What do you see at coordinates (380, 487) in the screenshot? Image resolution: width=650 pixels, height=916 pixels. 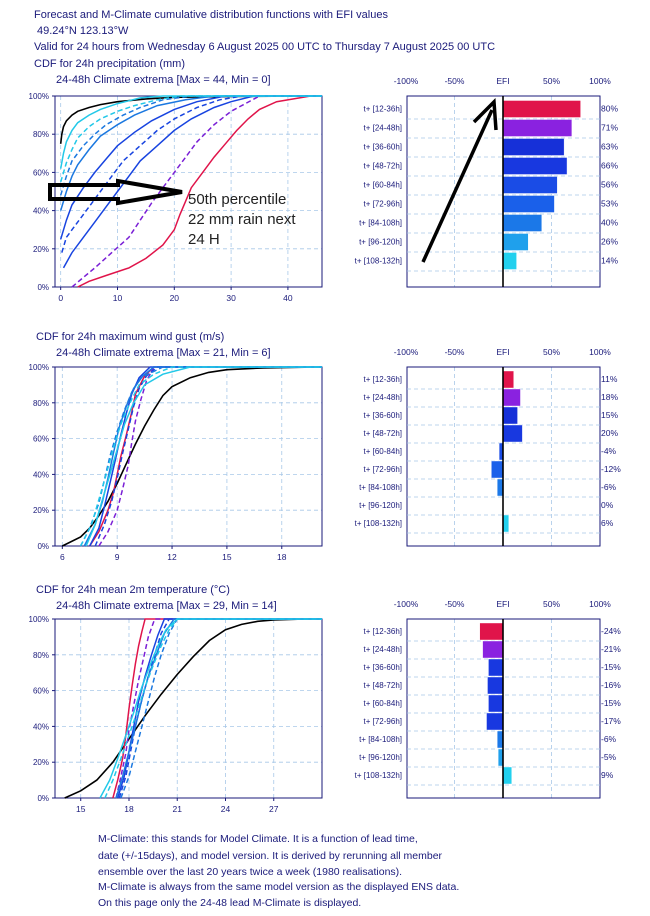 I see `wind-cdf-efi-row-label: t+ [84-108h]` at bounding box center [380, 487].